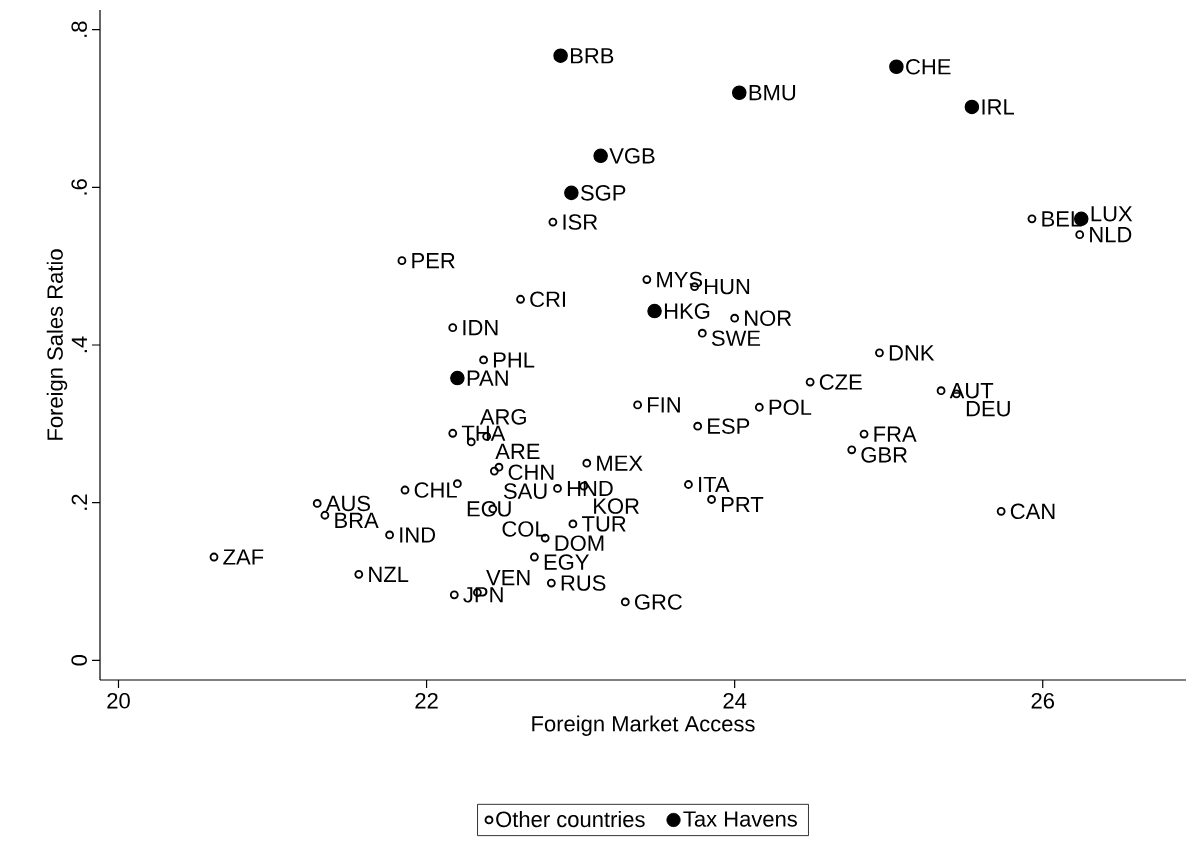 The image size is (1186, 841). What do you see at coordinates (740, 819) in the screenshot?
I see `legend-label: Tax Havens` at bounding box center [740, 819].